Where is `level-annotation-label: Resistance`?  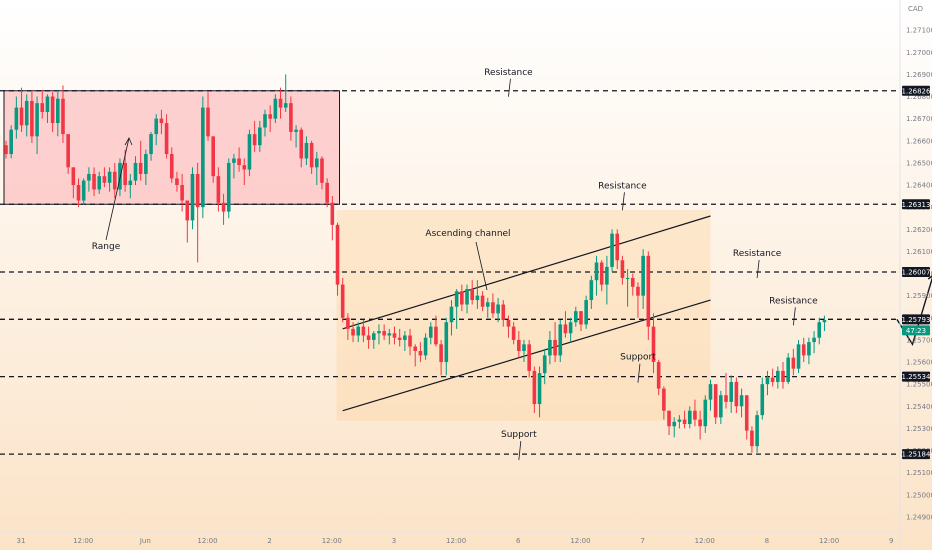
level-annotation-label: Resistance is located at coordinates (793, 301).